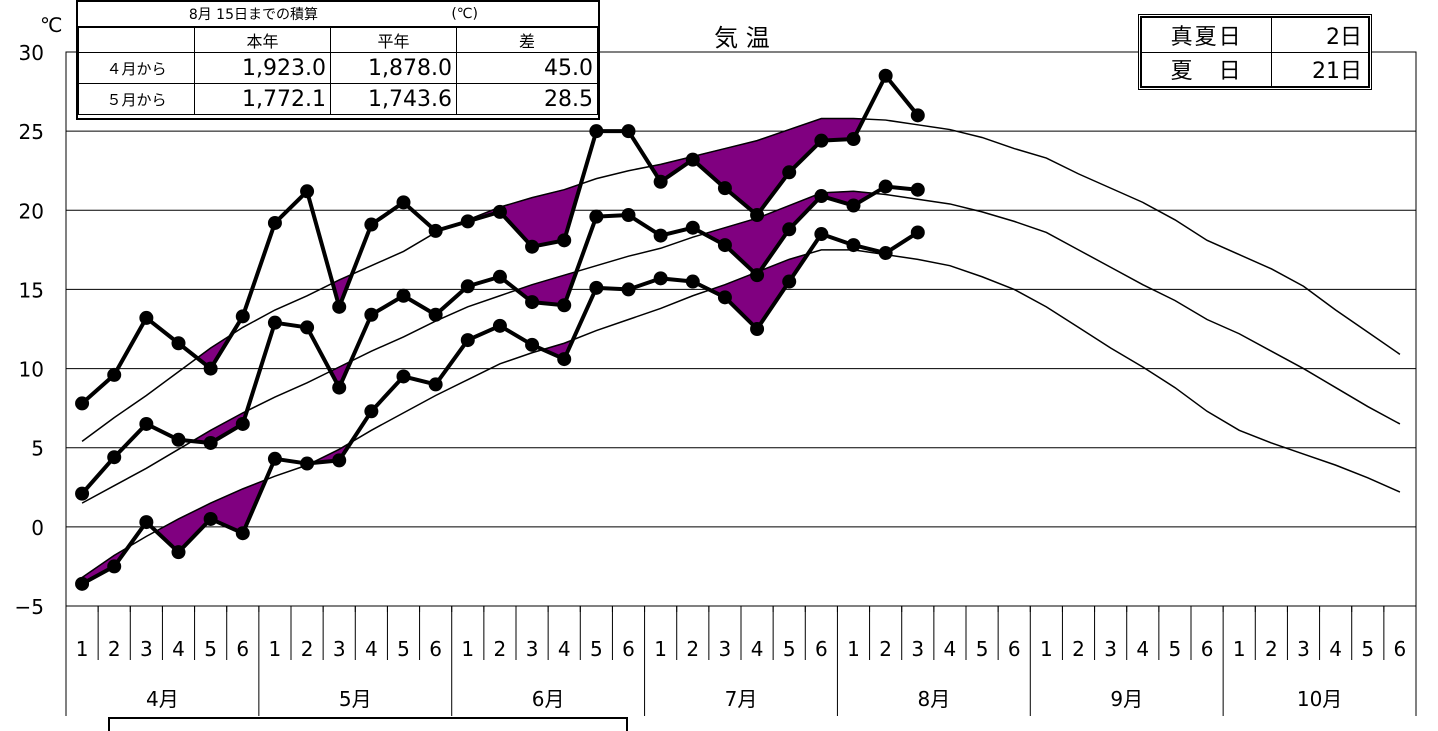  What do you see at coordinates (393, 40) in the screenshot?
I see `accum-header-normal: 平年` at bounding box center [393, 40].